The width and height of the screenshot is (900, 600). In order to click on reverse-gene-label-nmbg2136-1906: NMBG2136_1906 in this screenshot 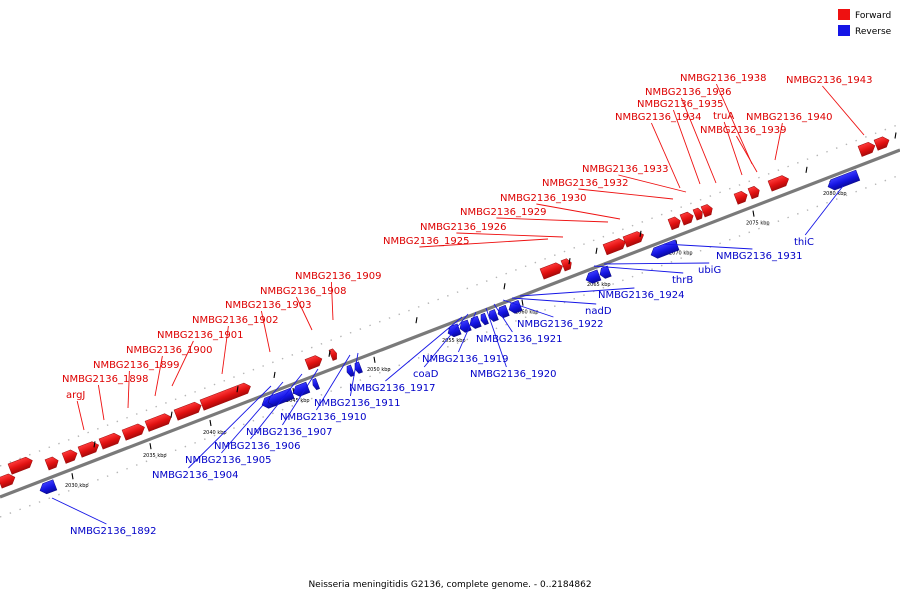, I will do `click(257, 446)`.